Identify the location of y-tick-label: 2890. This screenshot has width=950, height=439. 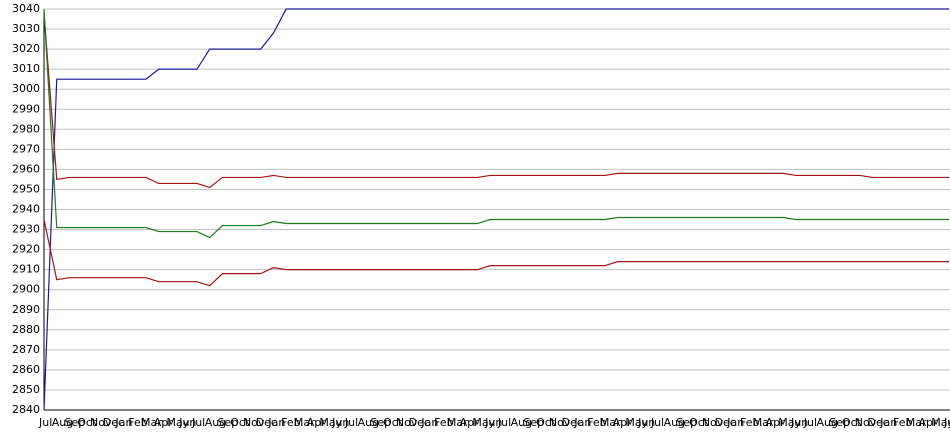
(26, 309).